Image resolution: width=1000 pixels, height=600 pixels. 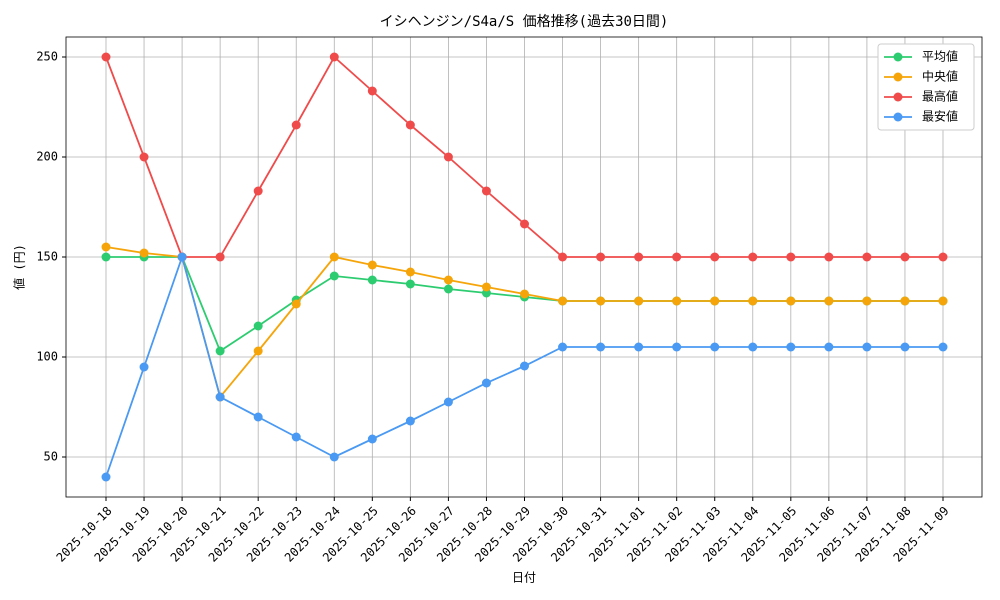 I want to click on legend-box, so click(x=926, y=87).